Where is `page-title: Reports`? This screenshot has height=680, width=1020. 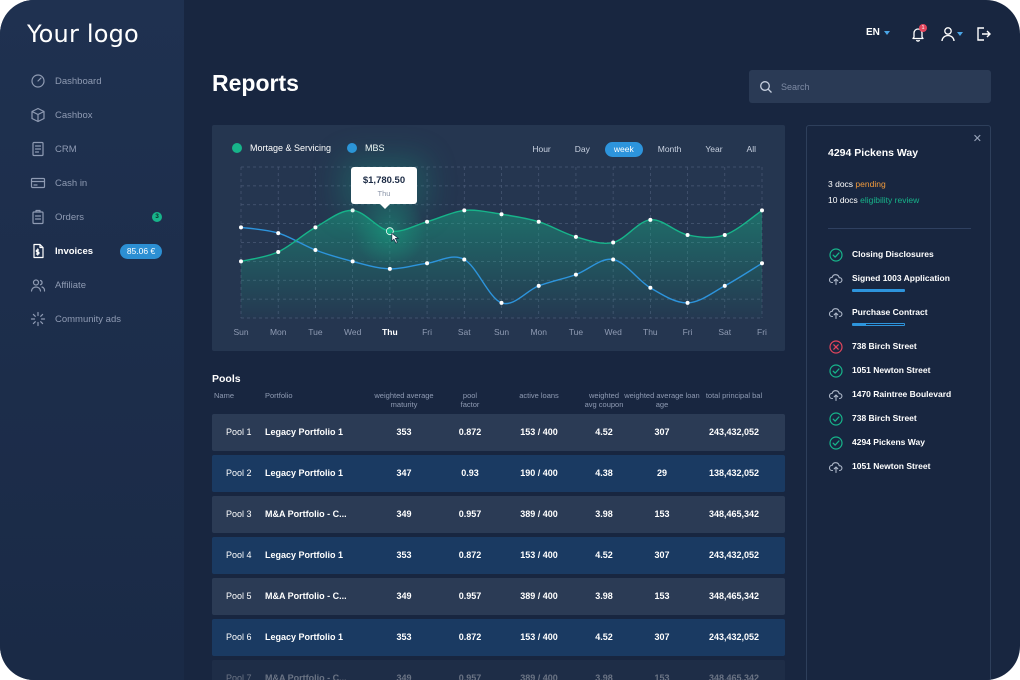
page-title: Reports is located at coordinates (255, 83).